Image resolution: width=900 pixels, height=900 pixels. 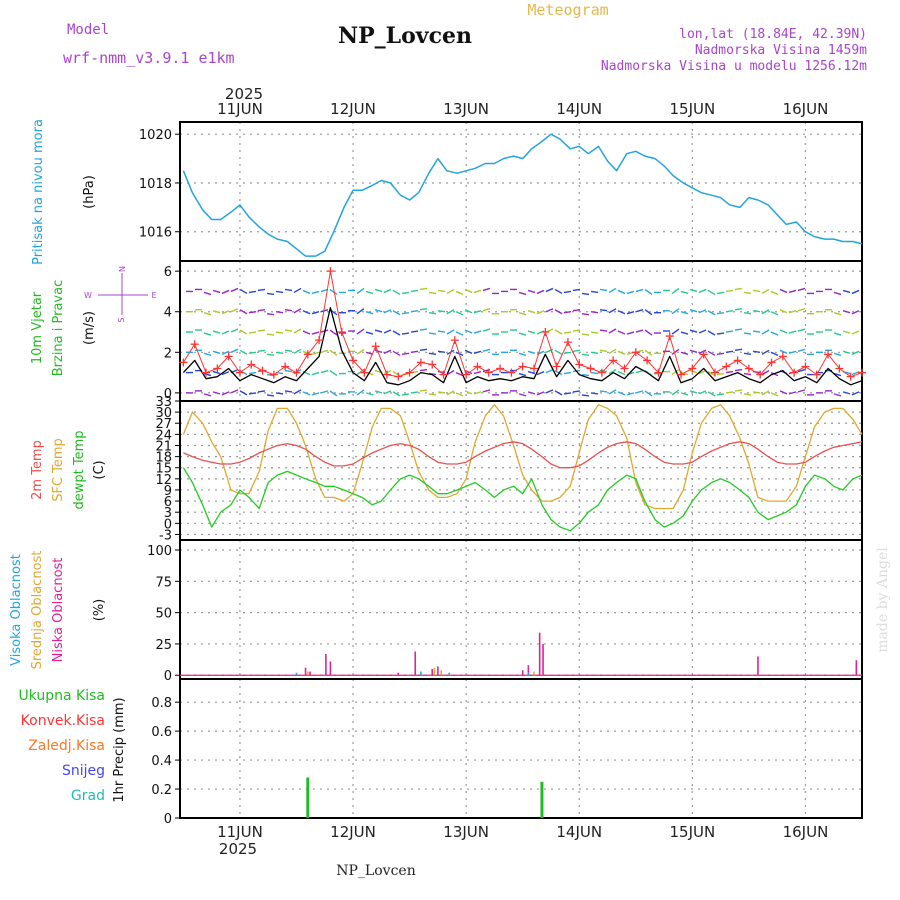 What do you see at coordinates (168, 272) in the screenshot?
I see `y-tick-label: 6` at bounding box center [168, 272].